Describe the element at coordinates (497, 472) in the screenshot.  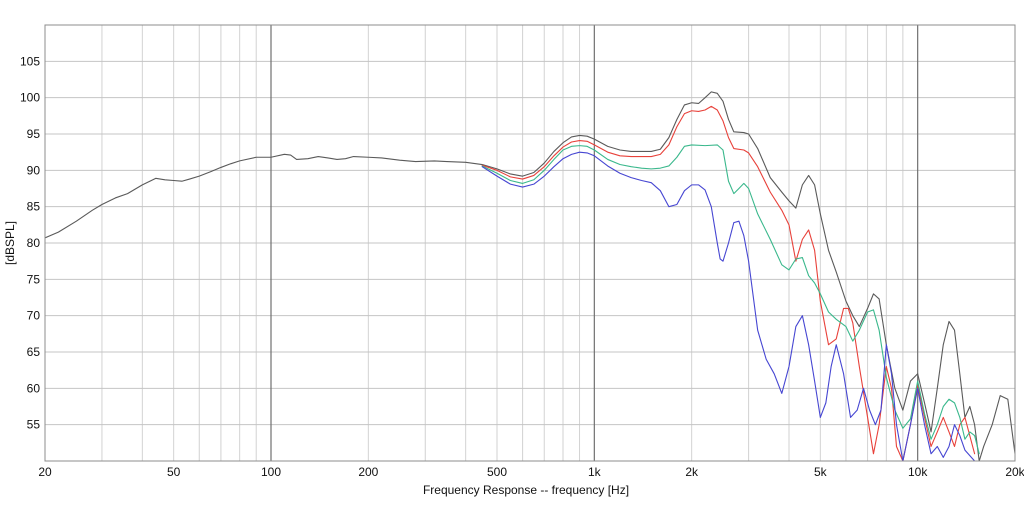
I see `x-tick-label: 500` at that location.